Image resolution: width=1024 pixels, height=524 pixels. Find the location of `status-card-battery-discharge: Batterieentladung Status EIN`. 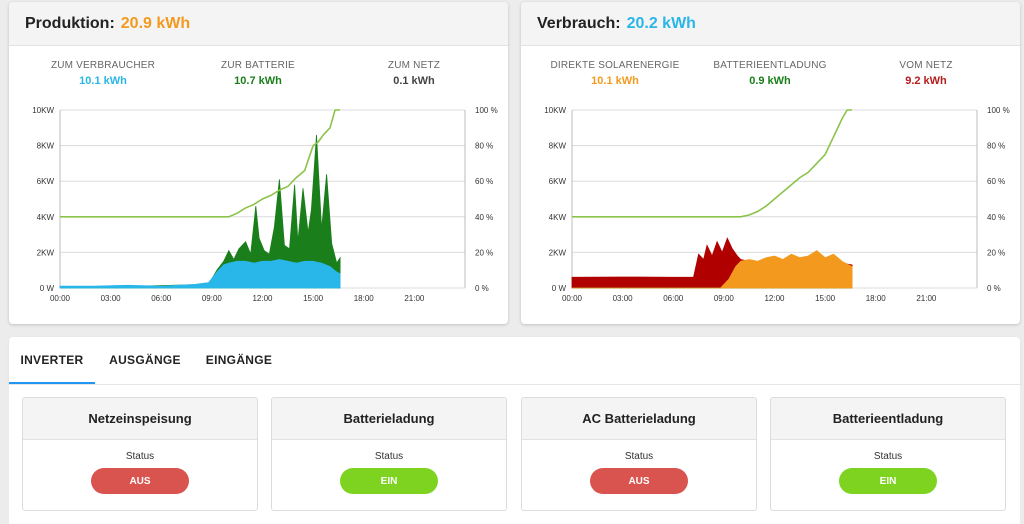

status-card-battery-discharge: Batterieentladung Status EIN is located at coordinates (888, 454).